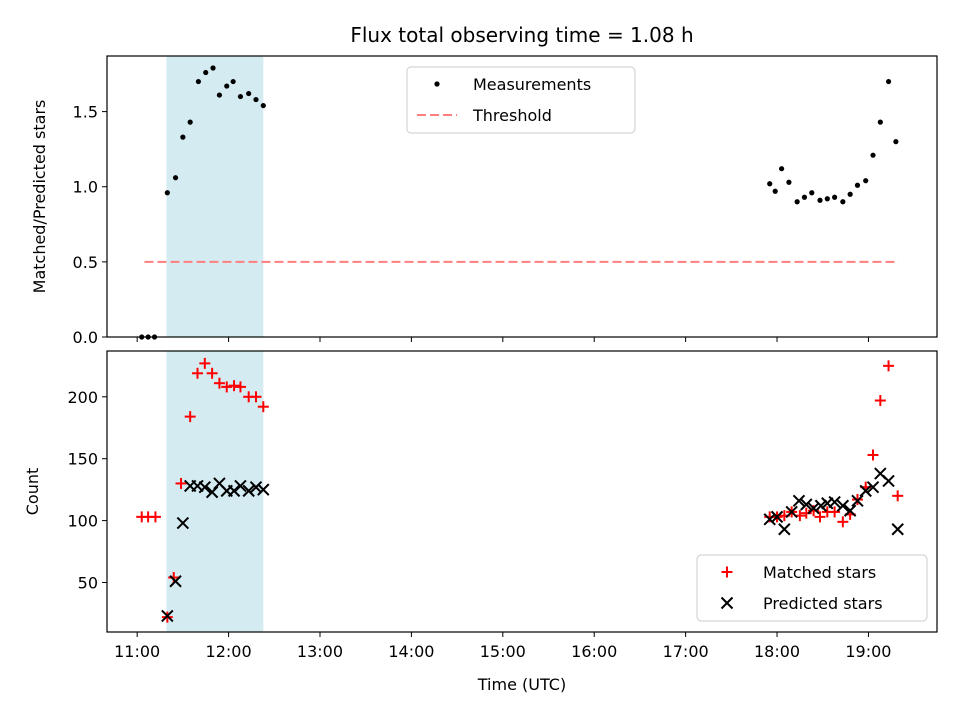 The height and width of the screenshot is (720, 960). Describe the element at coordinates (85, 187) in the screenshot. I see `y-tick-label: 1.0` at that location.